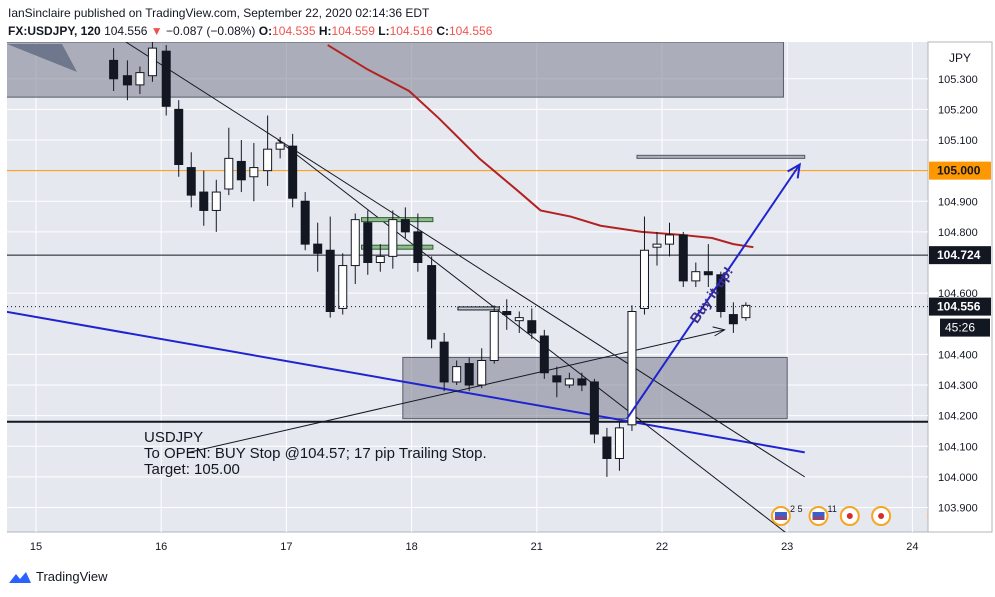  I want to click on footer: TradingView, so click(58, 576).